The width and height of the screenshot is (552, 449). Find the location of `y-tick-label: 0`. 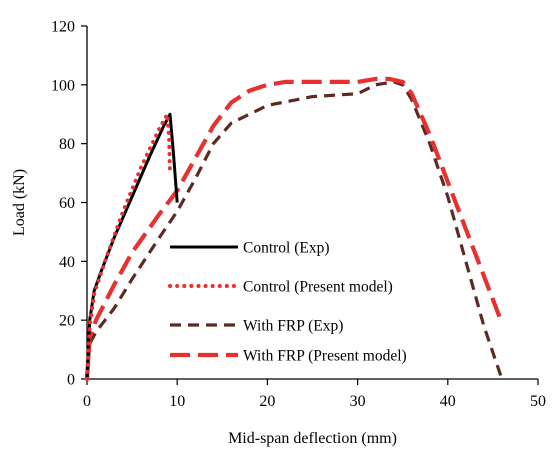

y-tick-label: 0 is located at coordinates (71, 380).